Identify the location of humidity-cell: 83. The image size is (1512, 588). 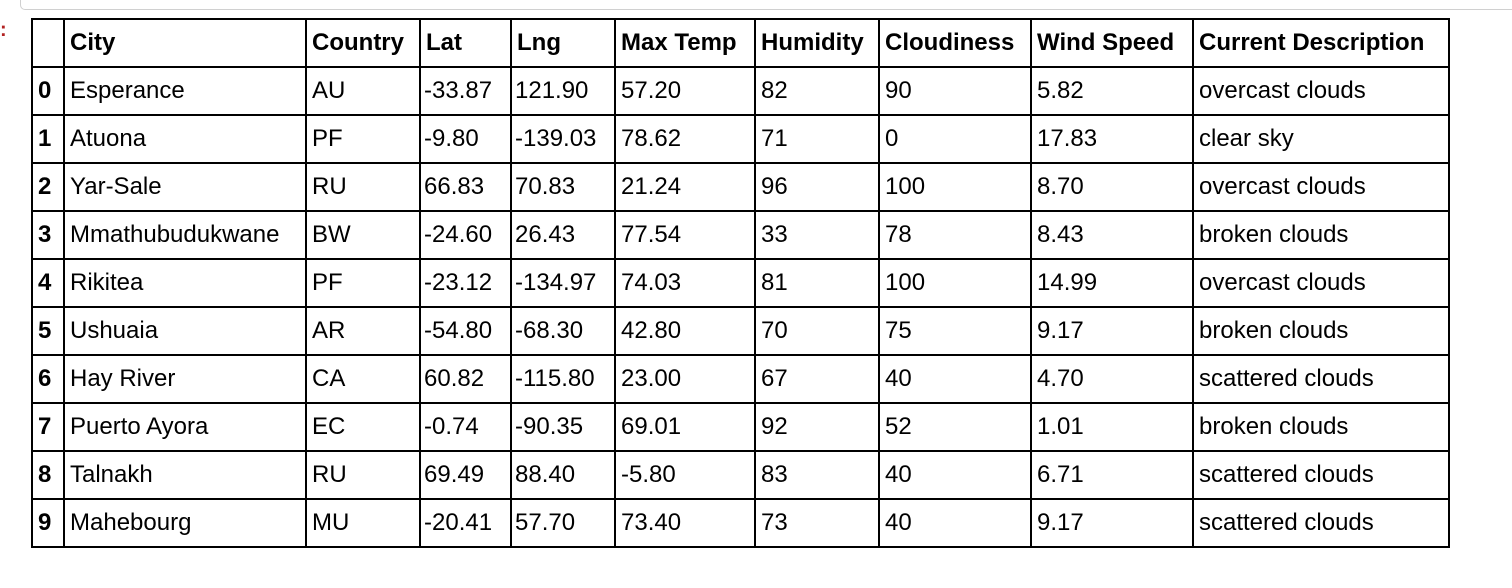
(817, 475).